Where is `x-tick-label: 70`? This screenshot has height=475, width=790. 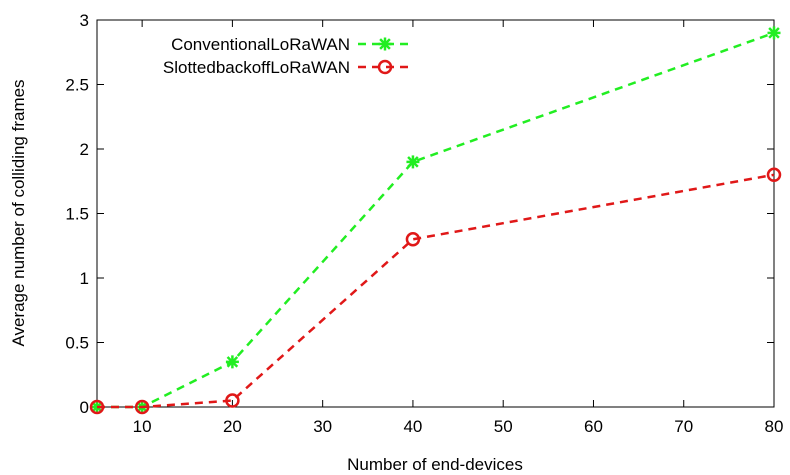 x-tick-label: 70 is located at coordinates (683, 426).